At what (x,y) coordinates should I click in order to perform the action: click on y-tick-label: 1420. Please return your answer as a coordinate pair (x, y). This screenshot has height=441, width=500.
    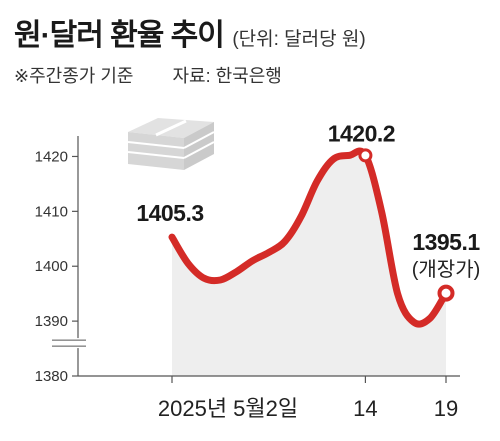
    Looking at the image, I should click on (51, 156).